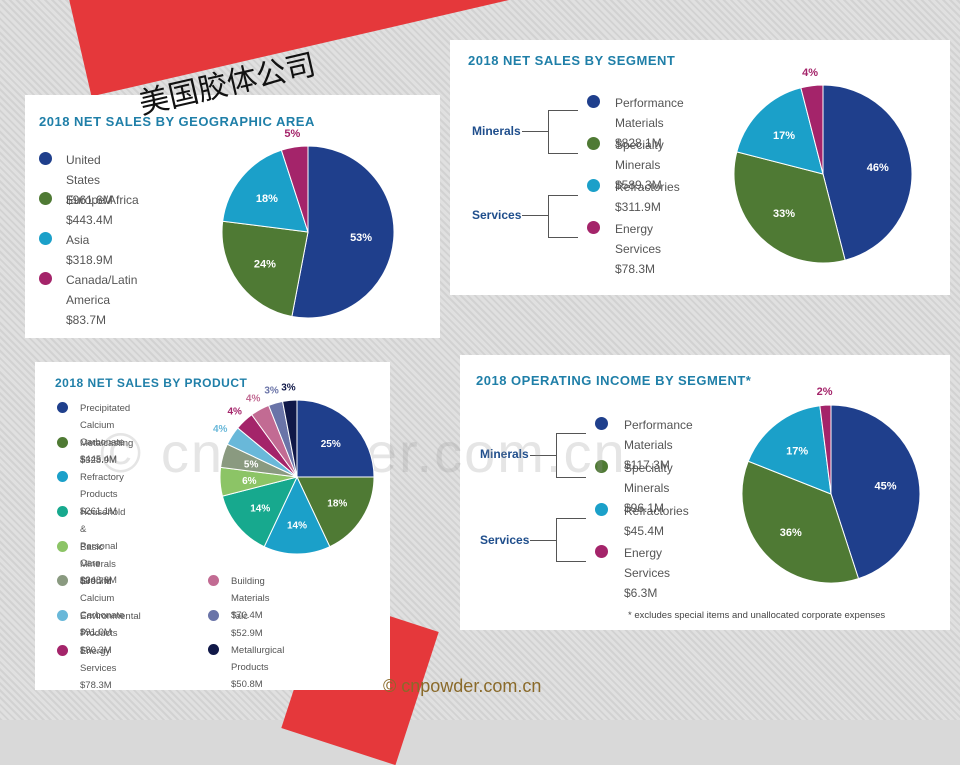 This screenshot has width=960, height=765. What do you see at coordinates (647, 465) in the screenshot?
I see `legend-value: $117.3M` at bounding box center [647, 465].